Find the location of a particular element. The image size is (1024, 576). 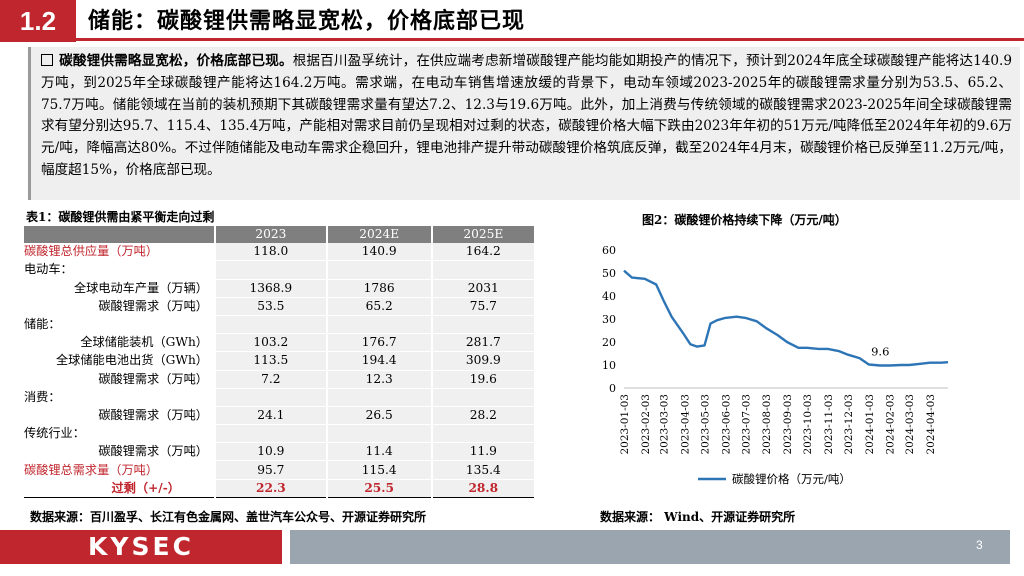

chart-source: 数据来源： Wind、开源证券研究所 is located at coordinates (698, 517).